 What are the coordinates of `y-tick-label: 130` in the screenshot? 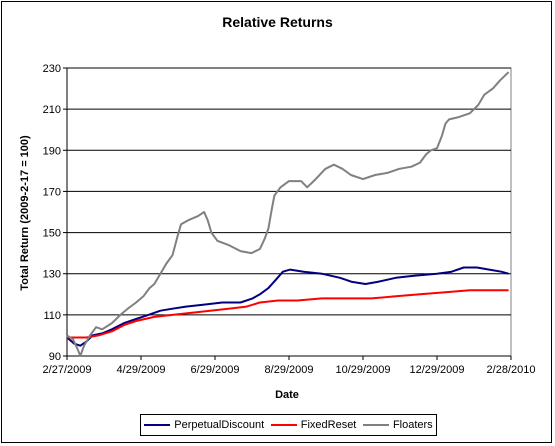 It's located at (52, 275).